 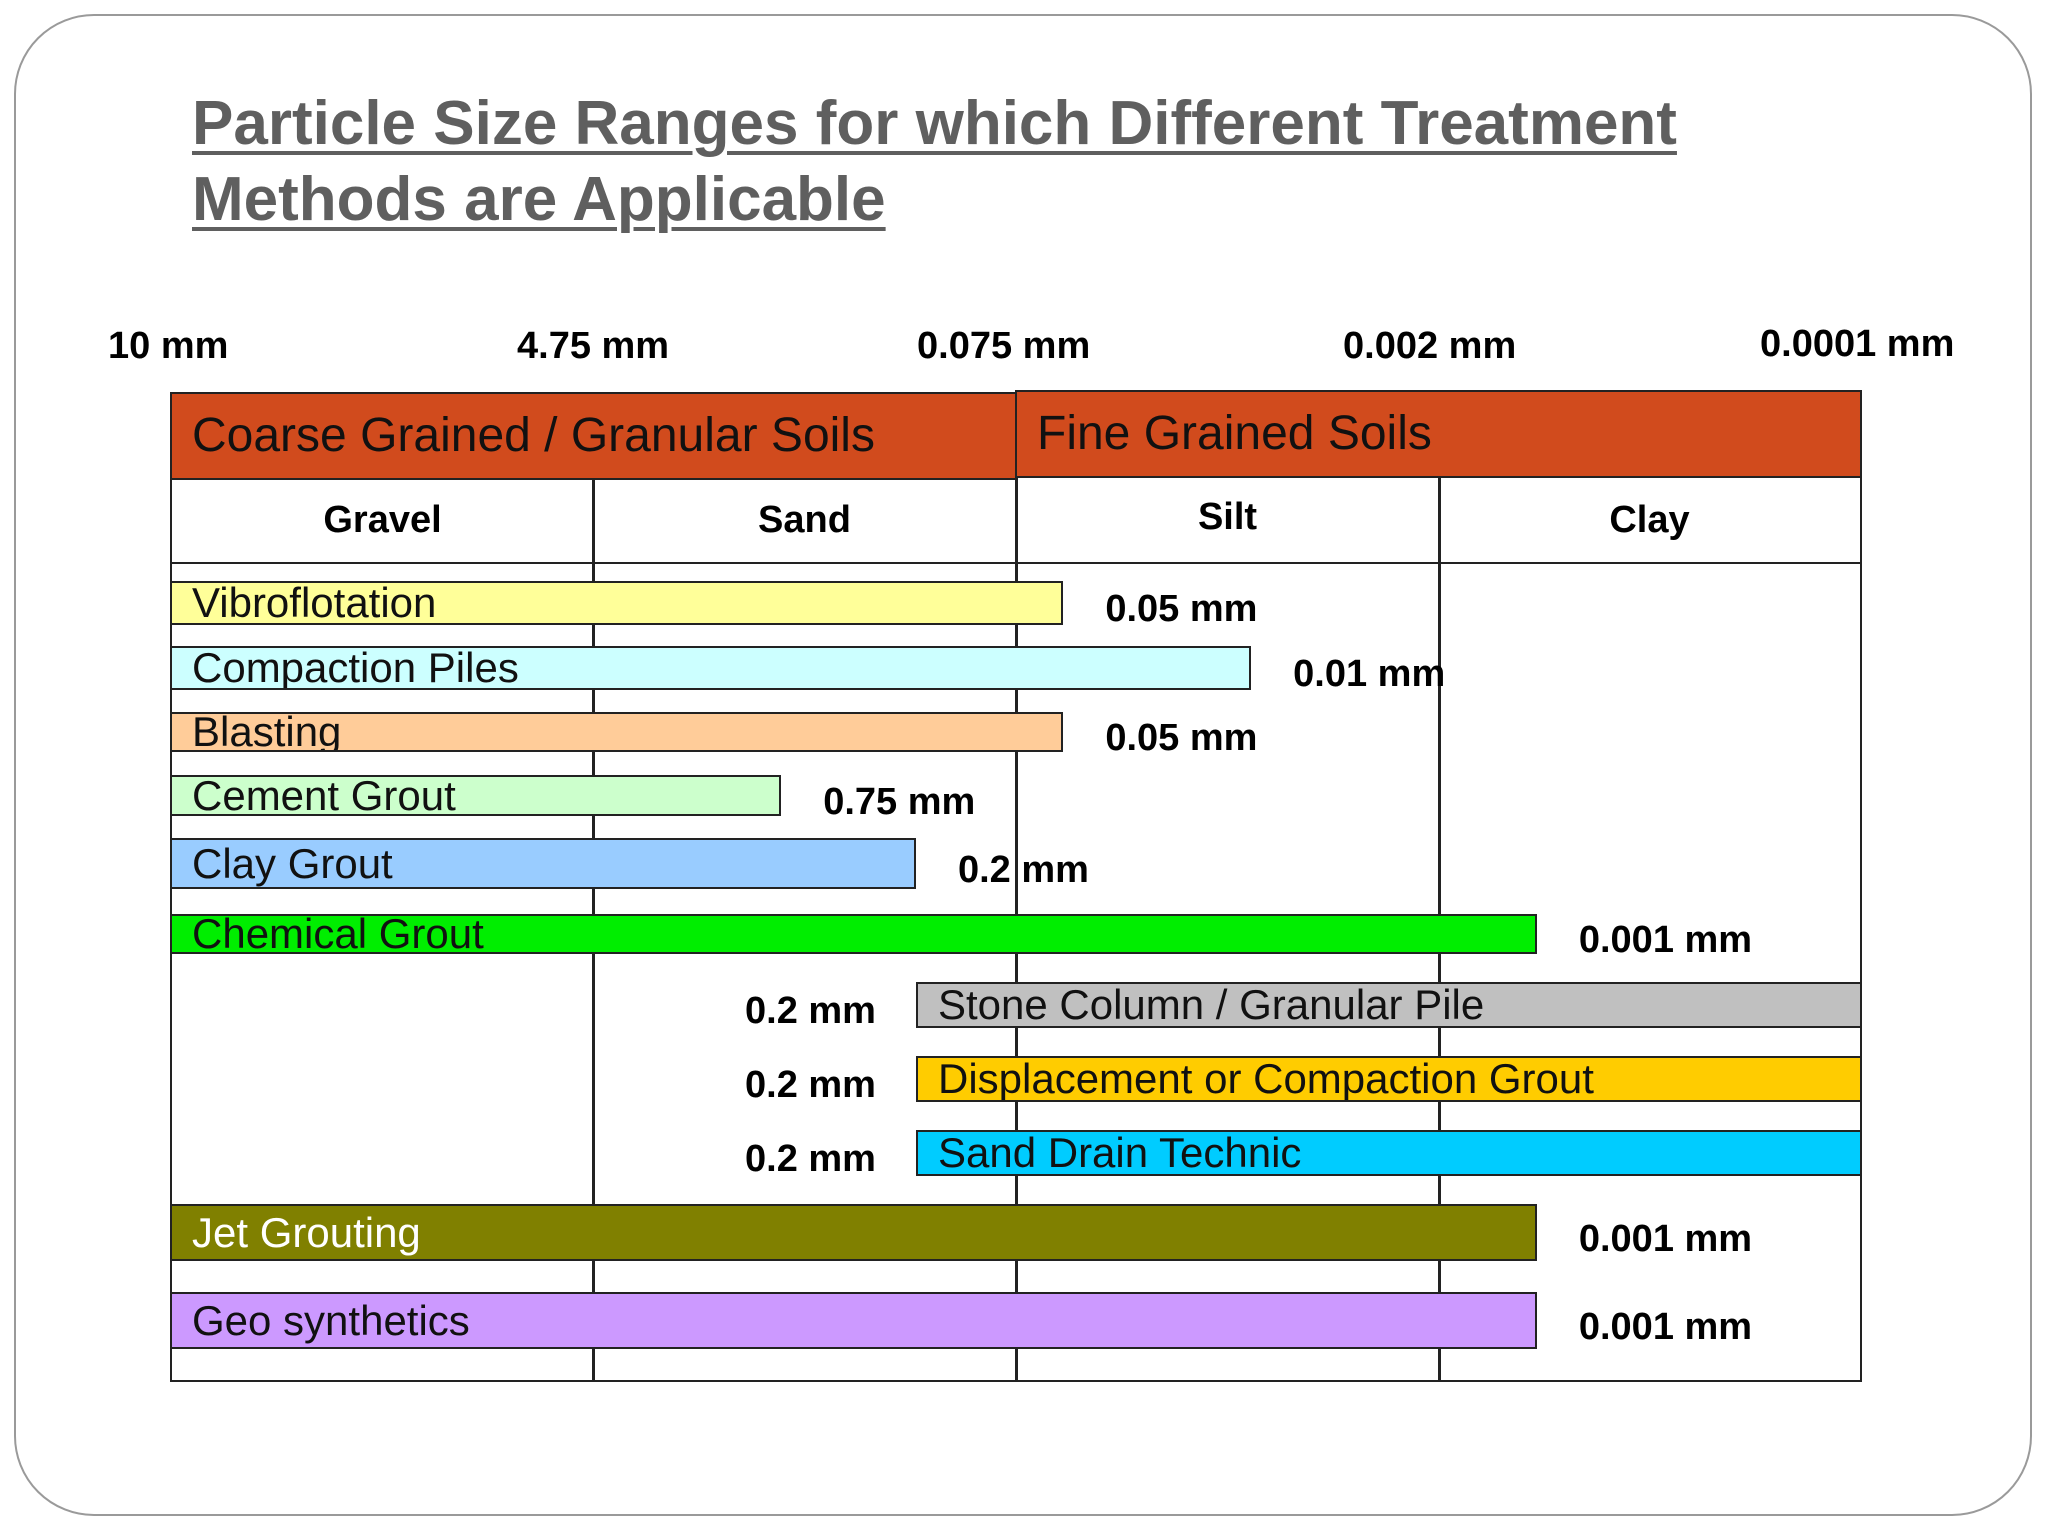 I want to click on bar-label: Sand Drain Technic, so click(x=1119, y=1153).